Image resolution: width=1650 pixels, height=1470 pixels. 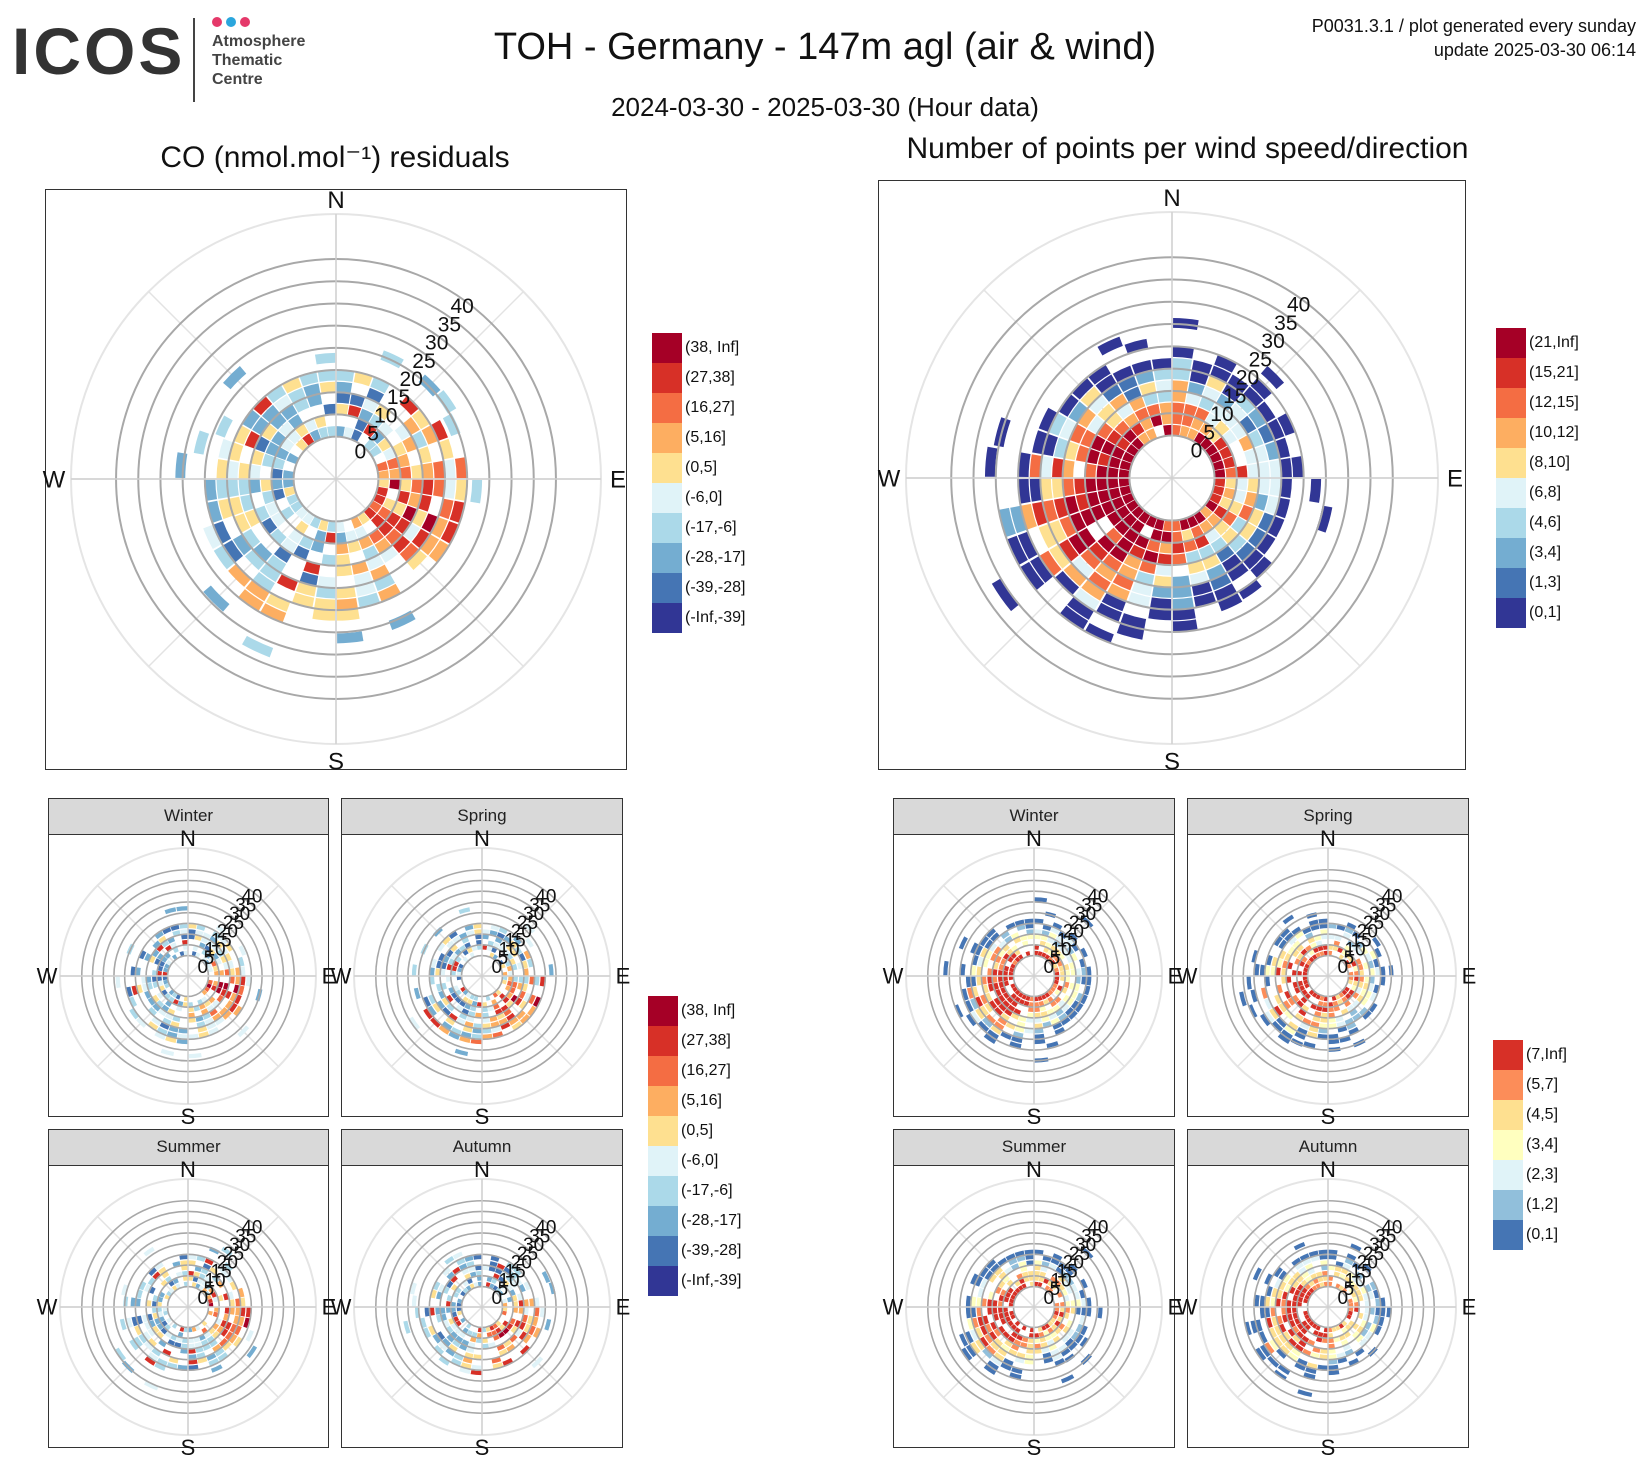 What do you see at coordinates (242, 385) in the screenshot?
I see `direction-spoke` at bounding box center [242, 385].